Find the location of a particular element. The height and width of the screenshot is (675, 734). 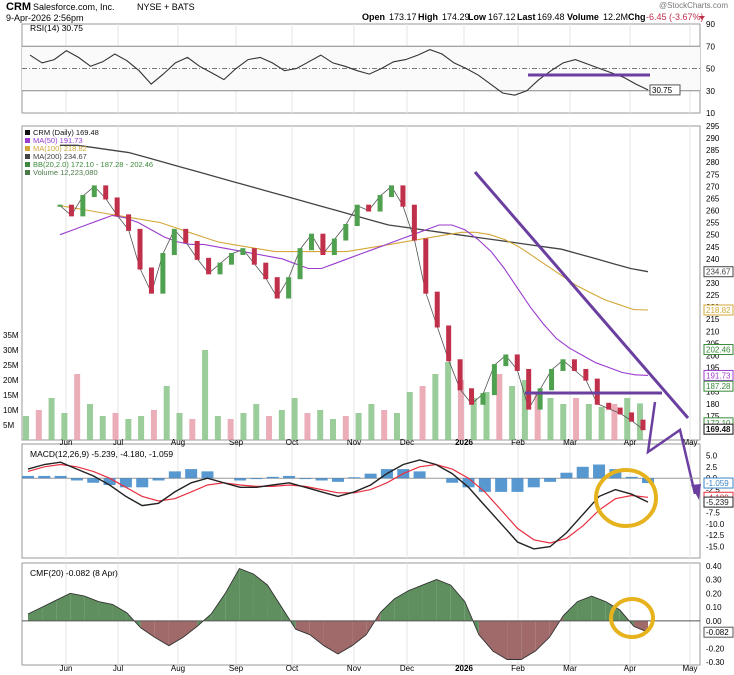

price-current-label: 191.73 is located at coordinates (718, 375).